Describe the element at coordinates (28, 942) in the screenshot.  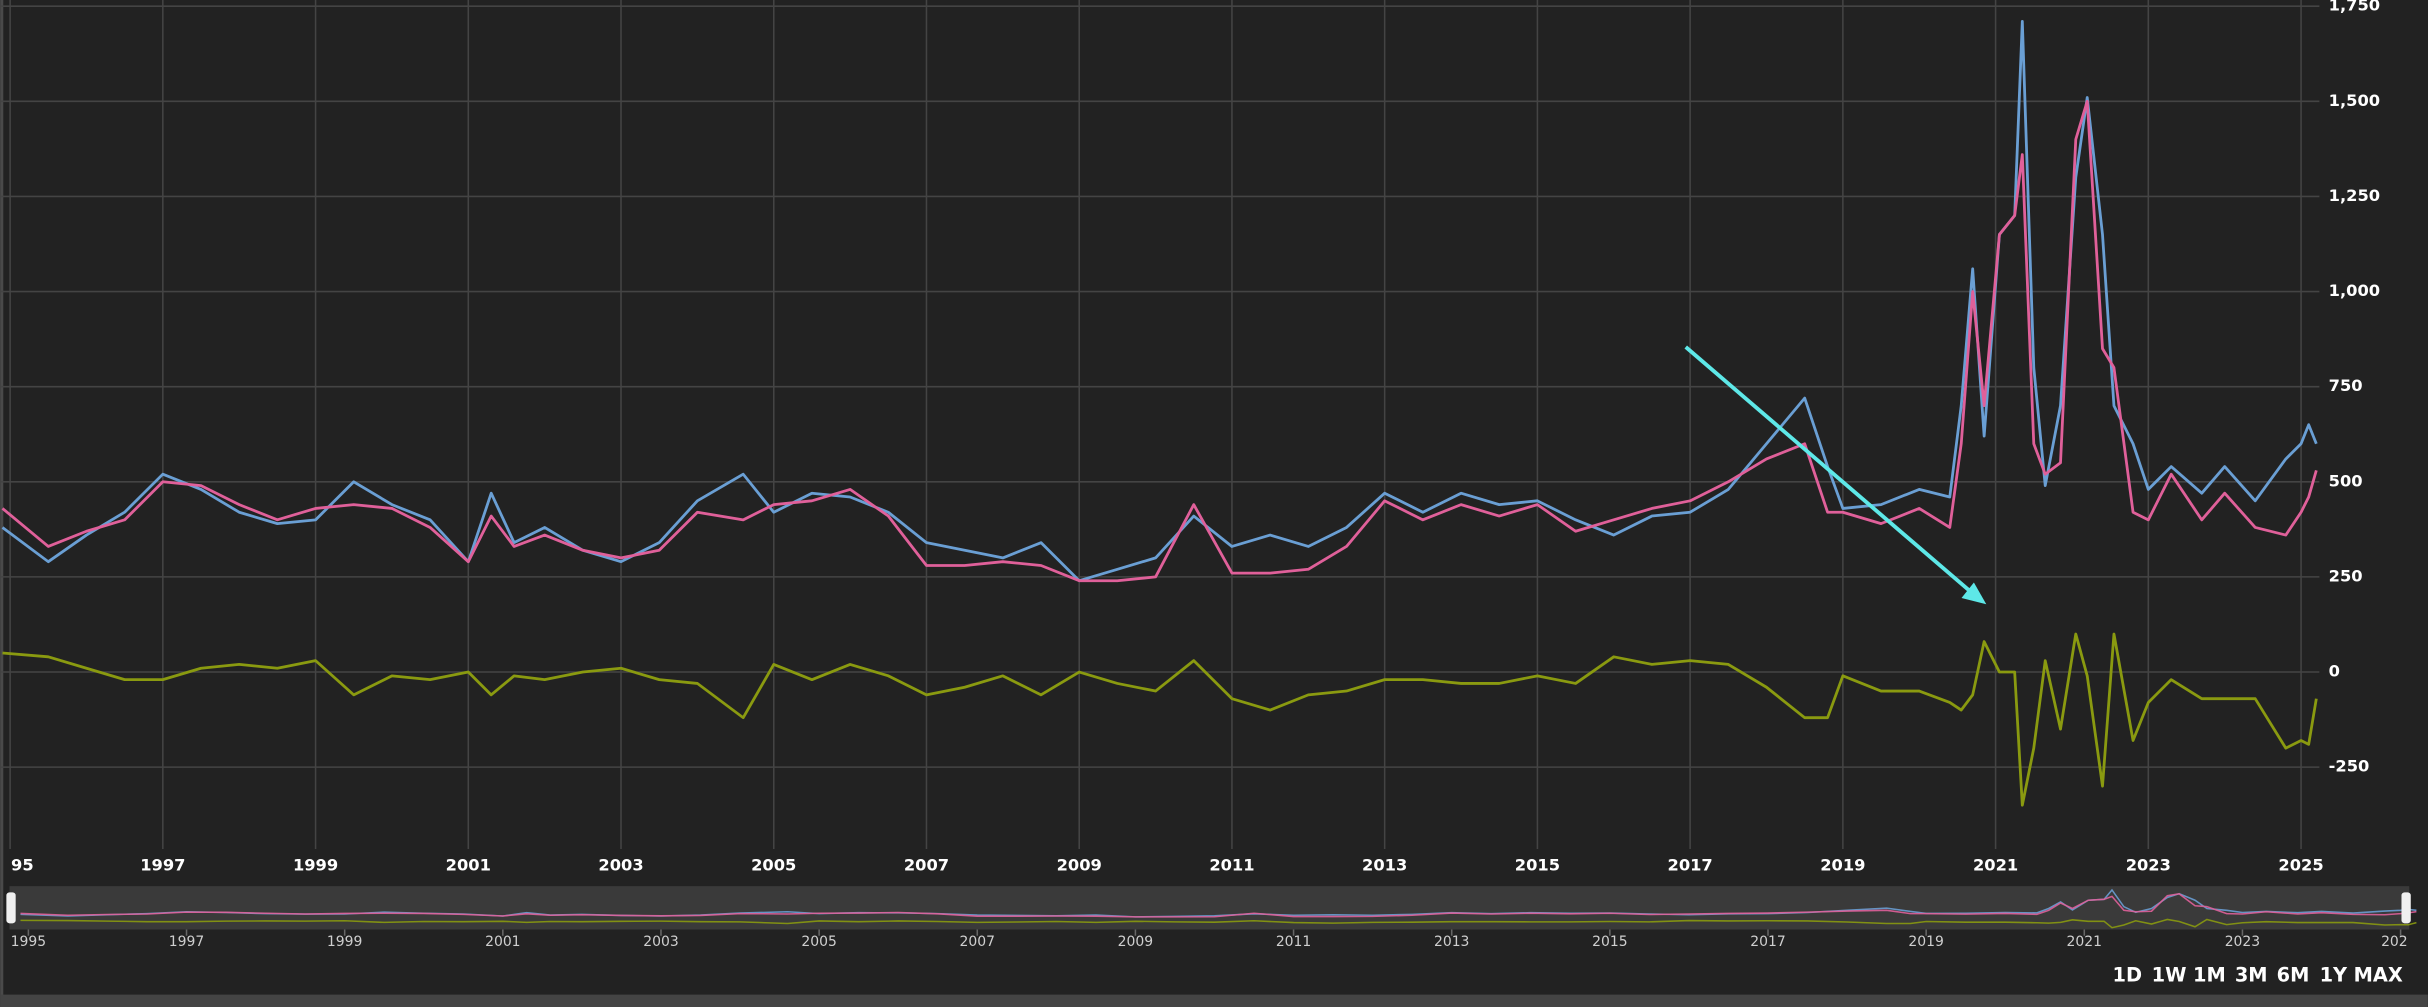
I see `navigator-tick-label: 1995` at that location.